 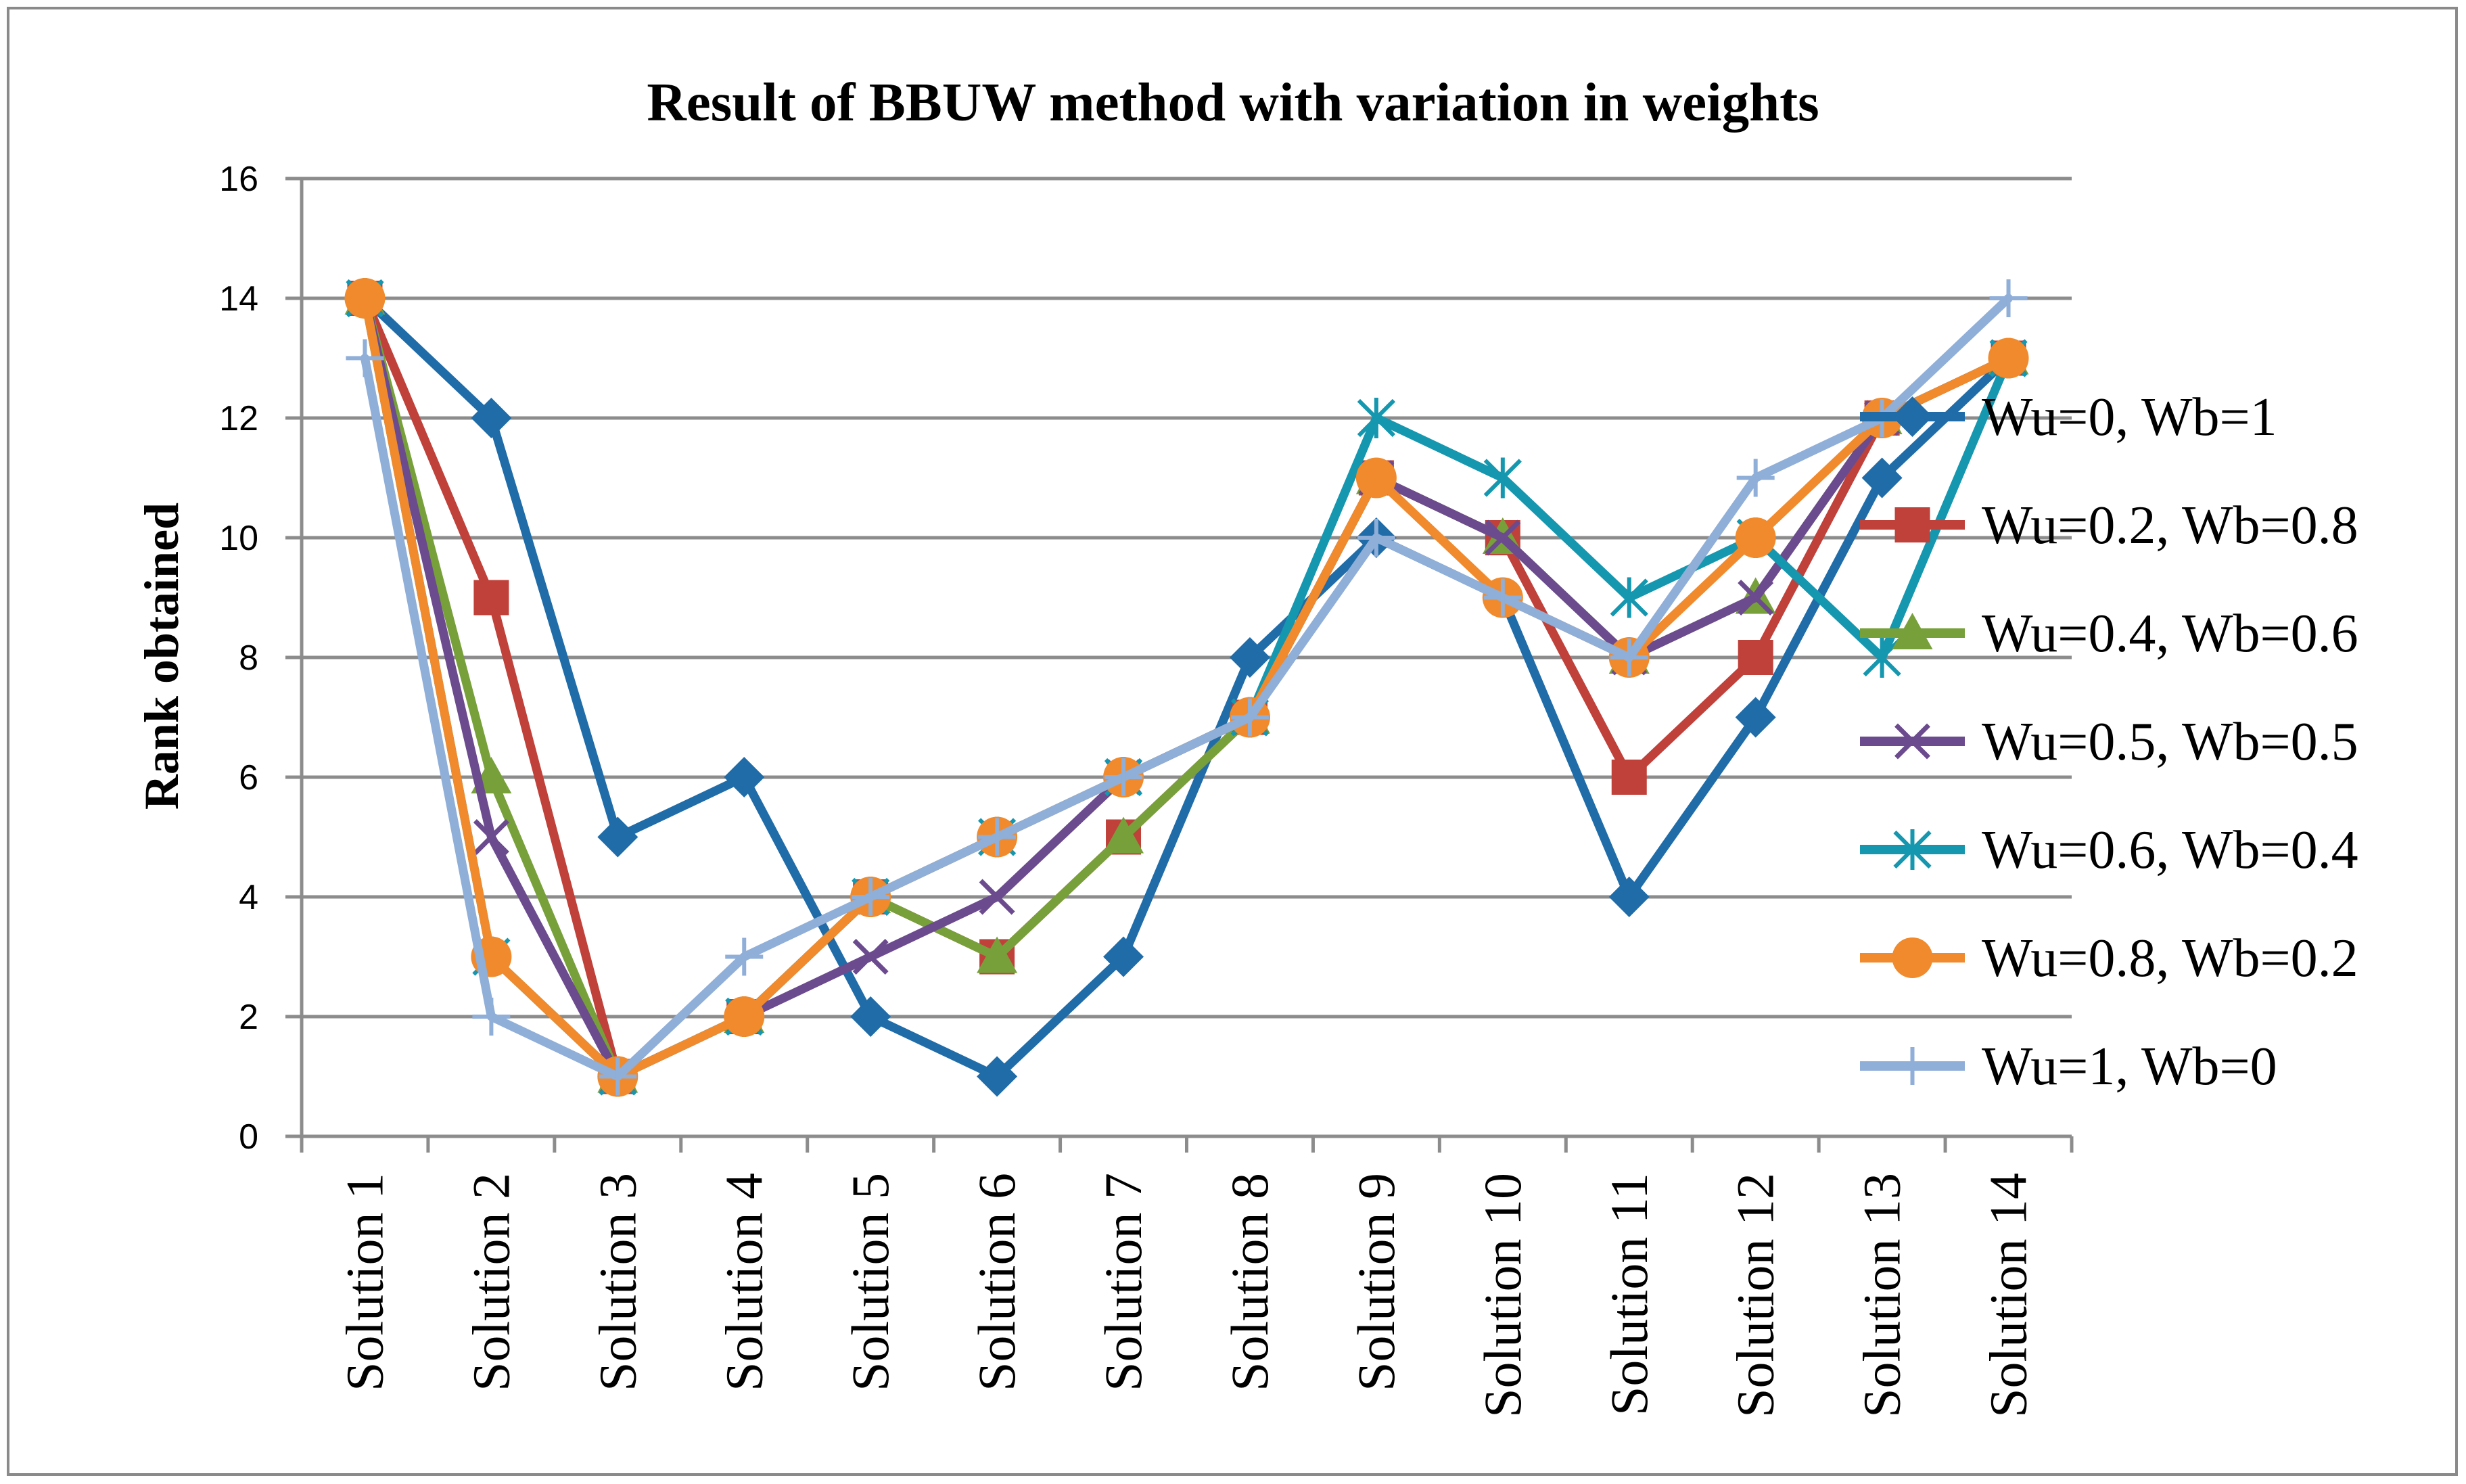 What do you see at coordinates (2170, 959) in the screenshot?
I see `legend-label: Wu=0.8, Wb=0.2` at bounding box center [2170, 959].